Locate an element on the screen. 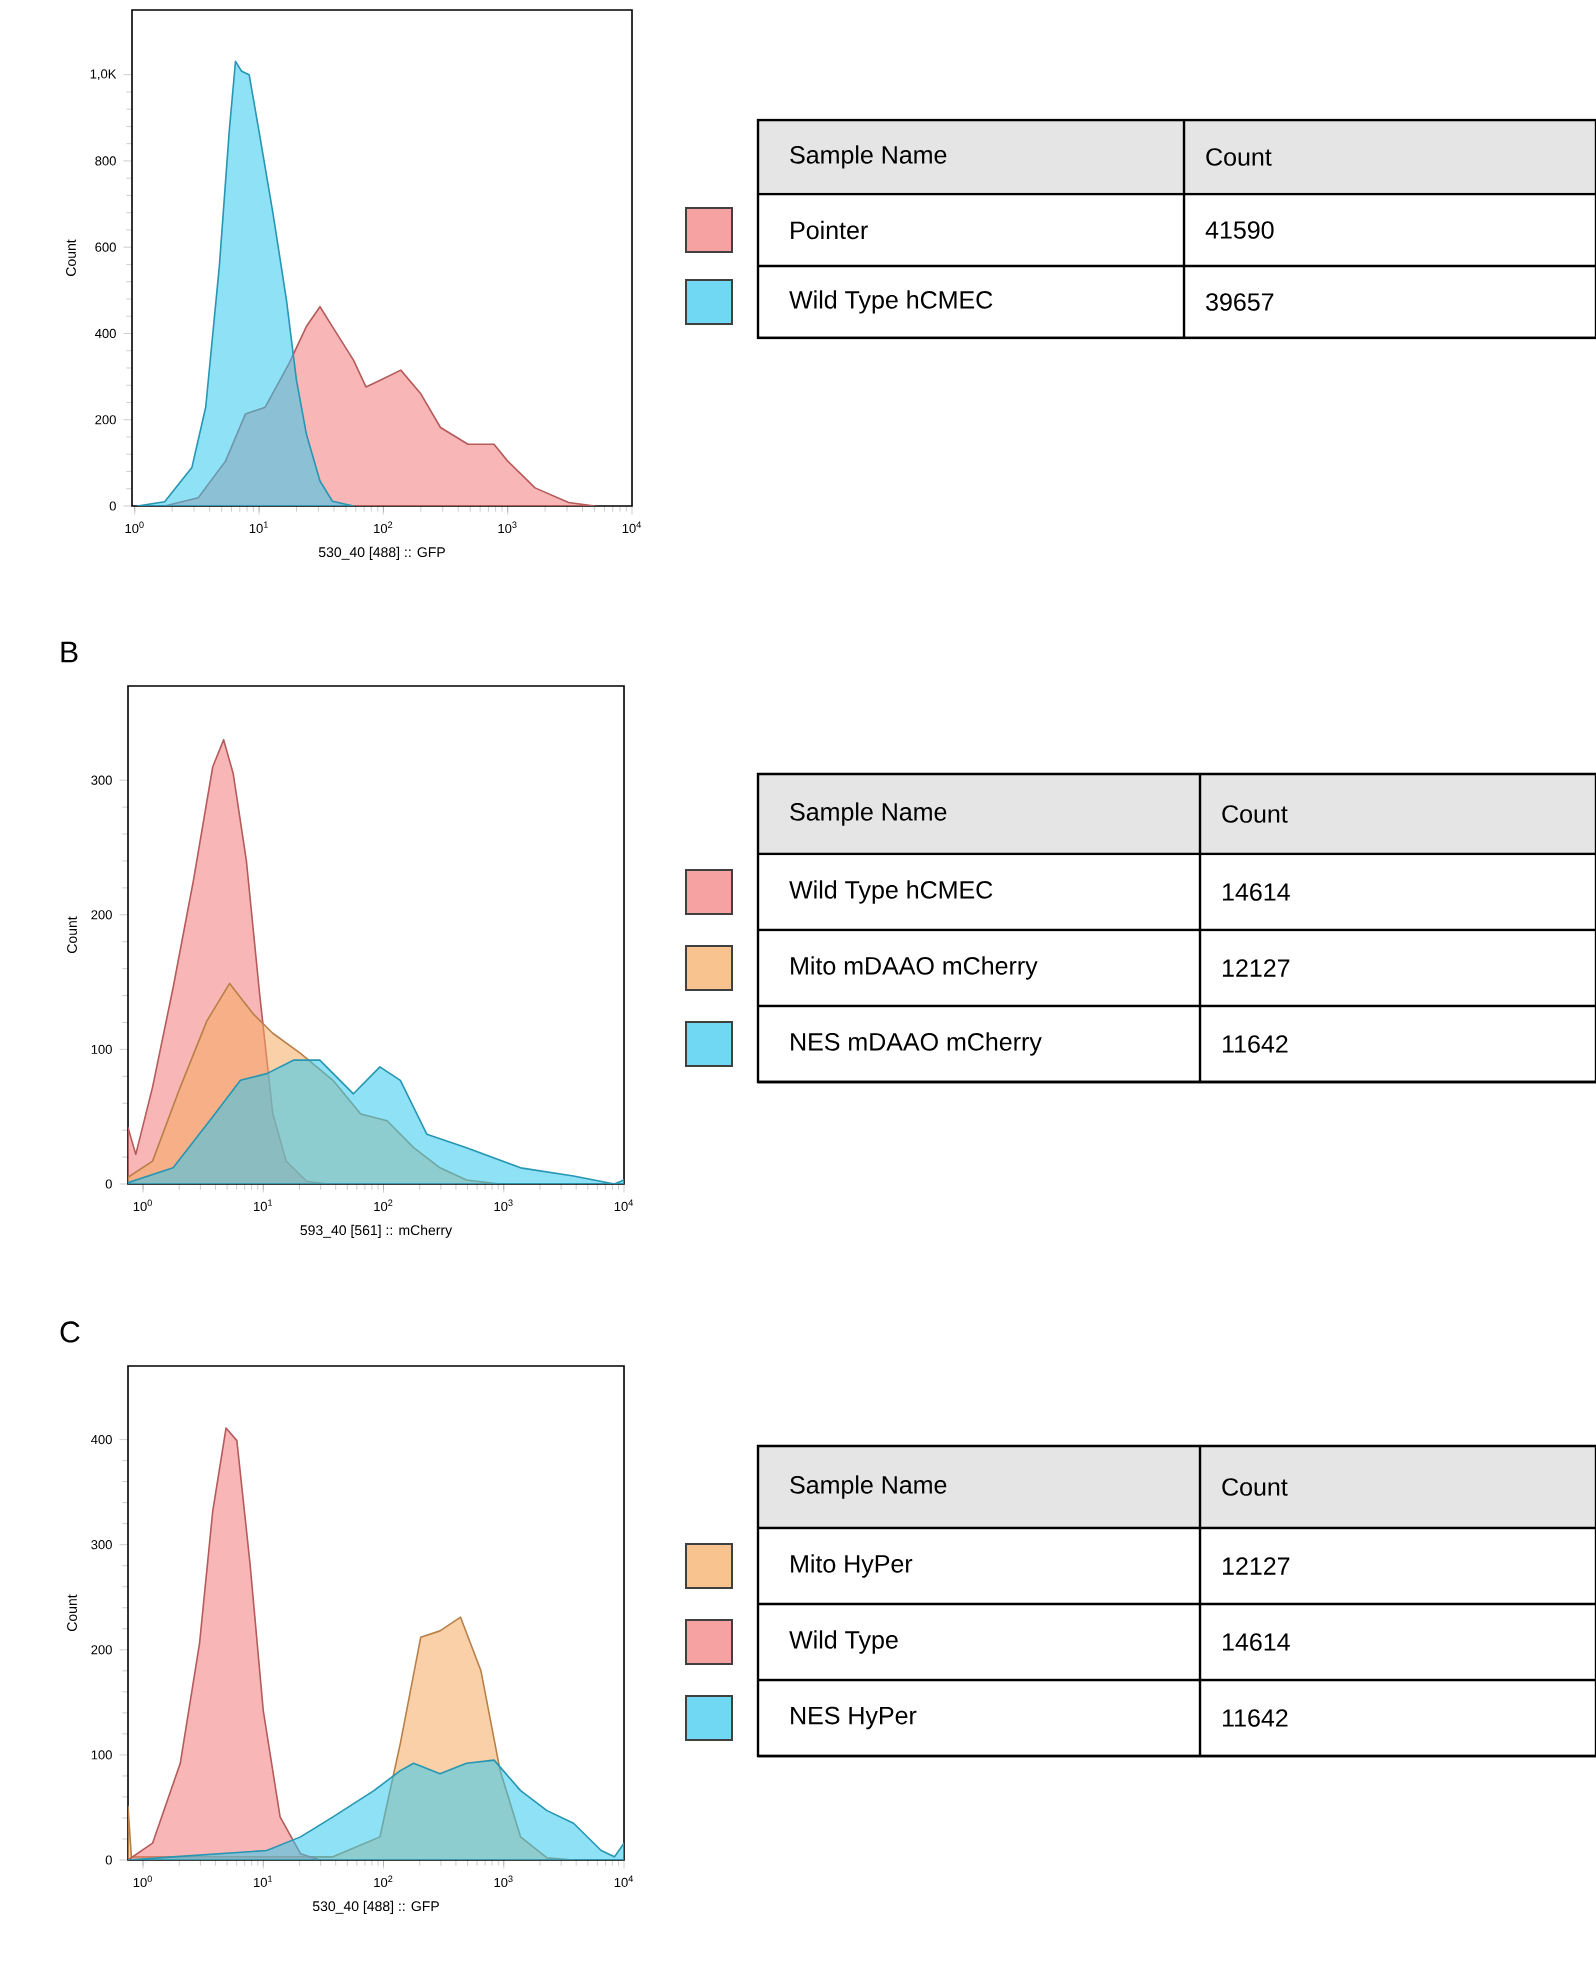 The width and height of the screenshot is (1596, 1970). legend-label: Mito HyPer is located at coordinates (852, 1566).